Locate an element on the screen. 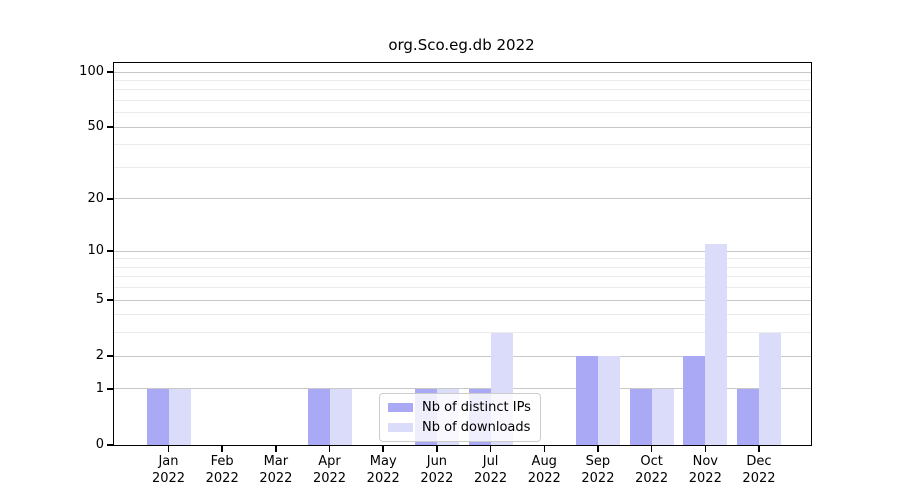 This screenshot has height=500, width=900. legend-swatch-downloads is located at coordinates (400, 427).